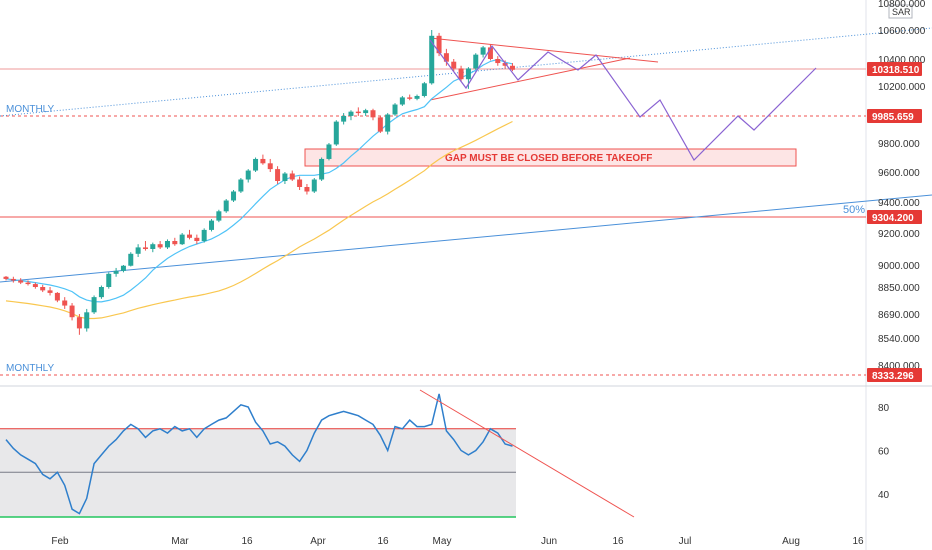 Image resolution: width=932 pixels, height=550 pixels. I want to click on y-tick-label: 9200.000, so click(899, 234).